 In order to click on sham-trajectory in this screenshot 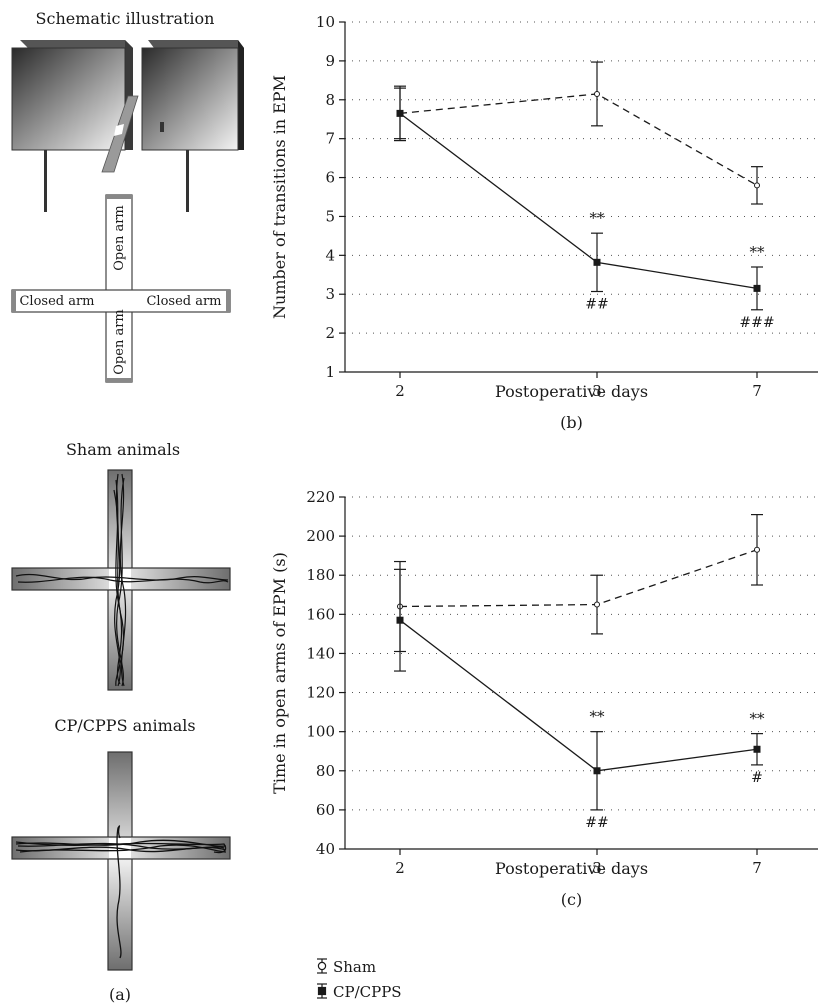, I will do `click(122, 580)`.